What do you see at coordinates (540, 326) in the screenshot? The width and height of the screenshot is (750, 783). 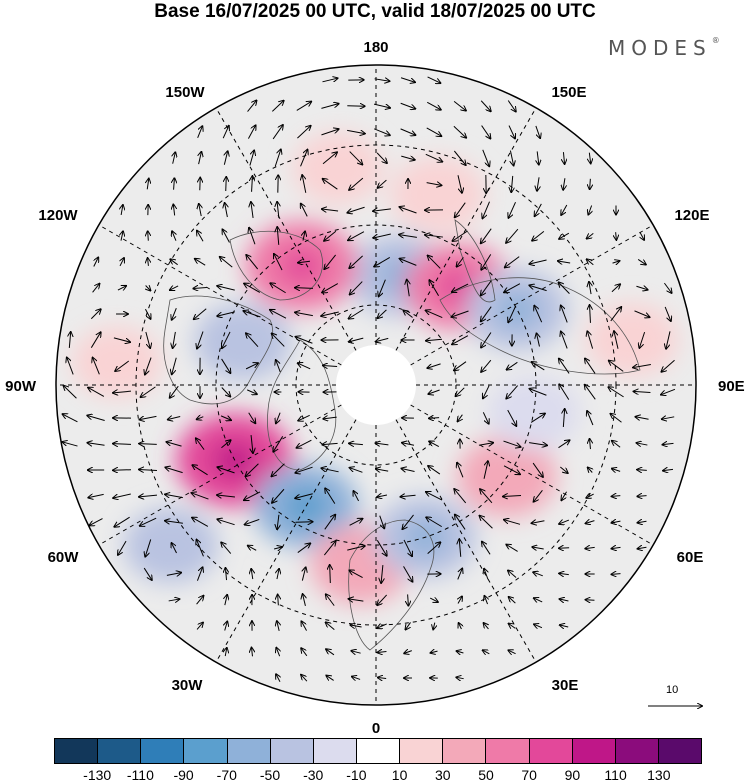 I see `coastline-siberia` at bounding box center [540, 326].